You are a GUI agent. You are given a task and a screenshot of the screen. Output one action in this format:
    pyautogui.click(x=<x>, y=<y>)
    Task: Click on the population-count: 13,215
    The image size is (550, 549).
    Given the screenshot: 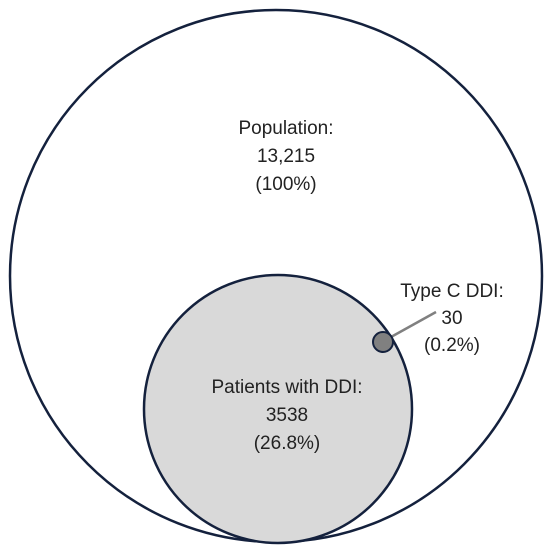 What is the action you would take?
    pyautogui.click(x=286, y=156)
    